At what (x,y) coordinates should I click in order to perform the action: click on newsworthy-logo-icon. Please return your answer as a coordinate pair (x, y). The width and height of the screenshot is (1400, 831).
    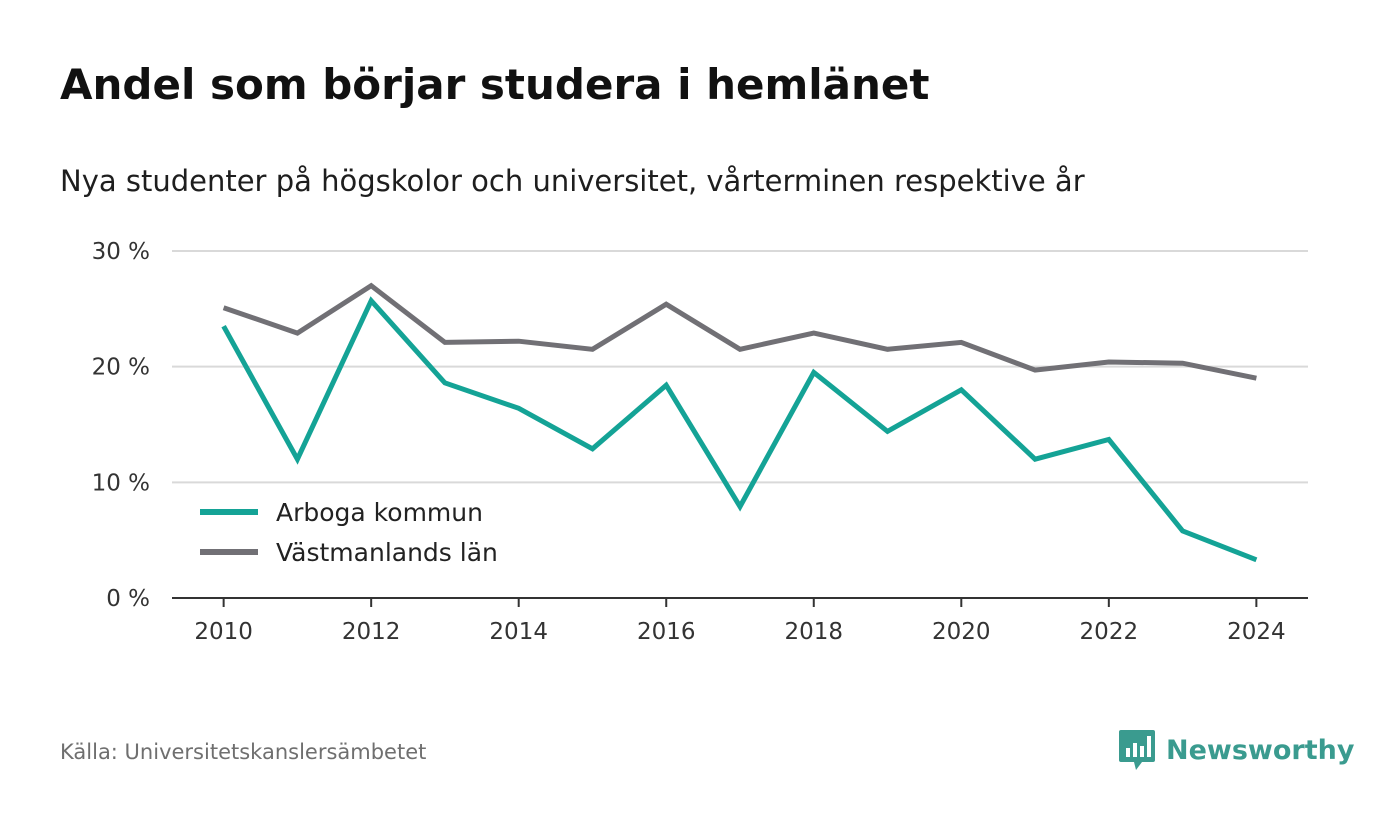
    Looking at the image, I should click on (1137, 750).